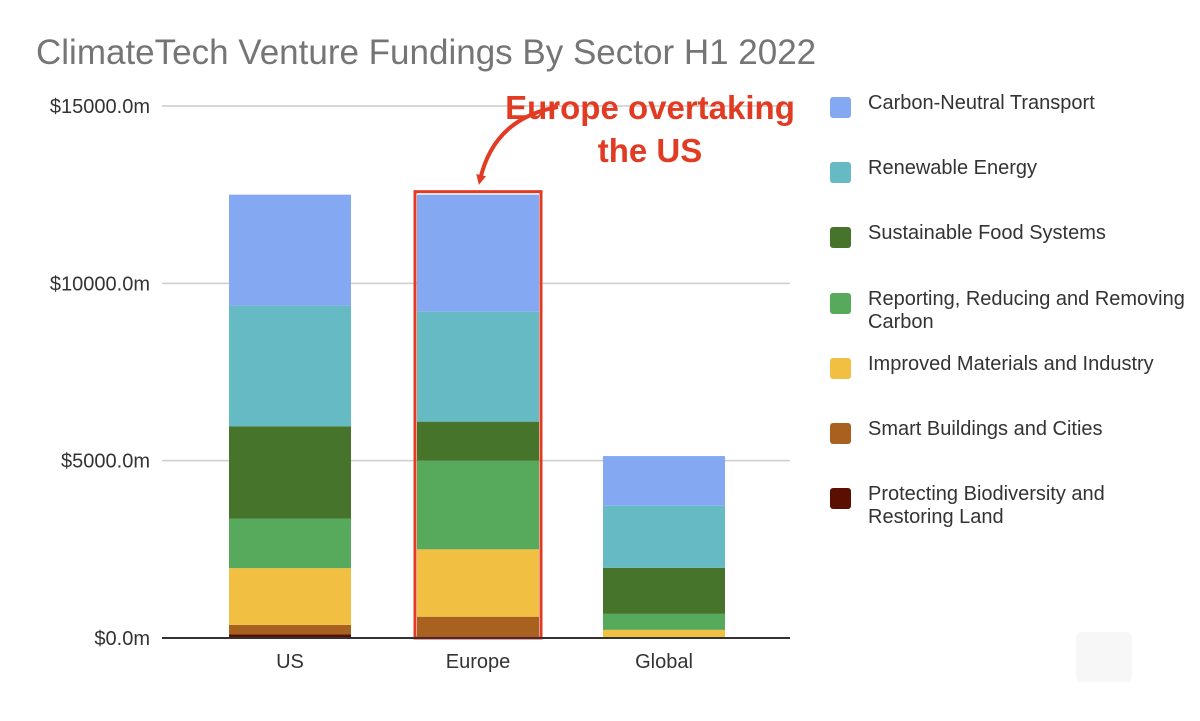 Image resolution: width=1200 pixels, height=721 pixels. I want to click on x-axis-ticks: US Europe Global, so click(484, 662).